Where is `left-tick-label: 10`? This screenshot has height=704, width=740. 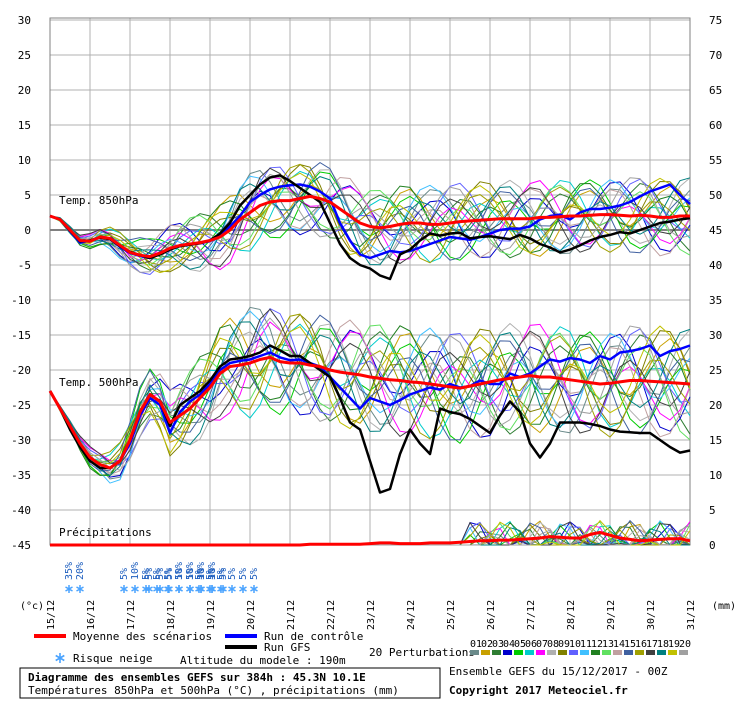
left-tick-label: 10 is located at coordinates (24, 160).